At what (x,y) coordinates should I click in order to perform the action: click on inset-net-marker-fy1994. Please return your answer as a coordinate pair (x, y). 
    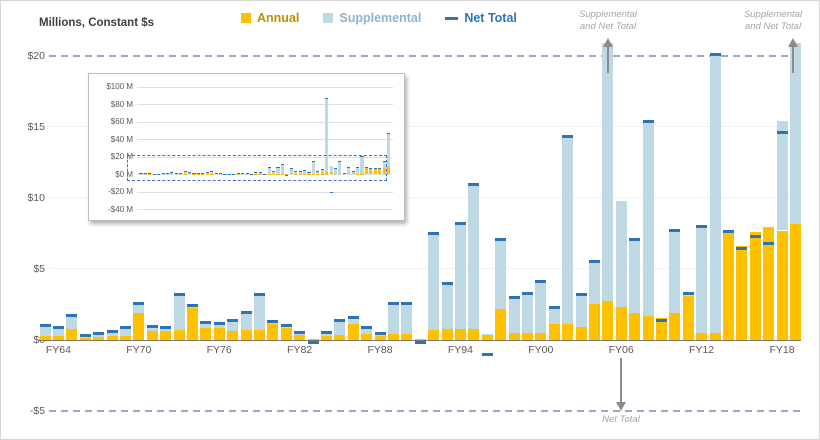
    Looking at the image, I should click on (278, 167).